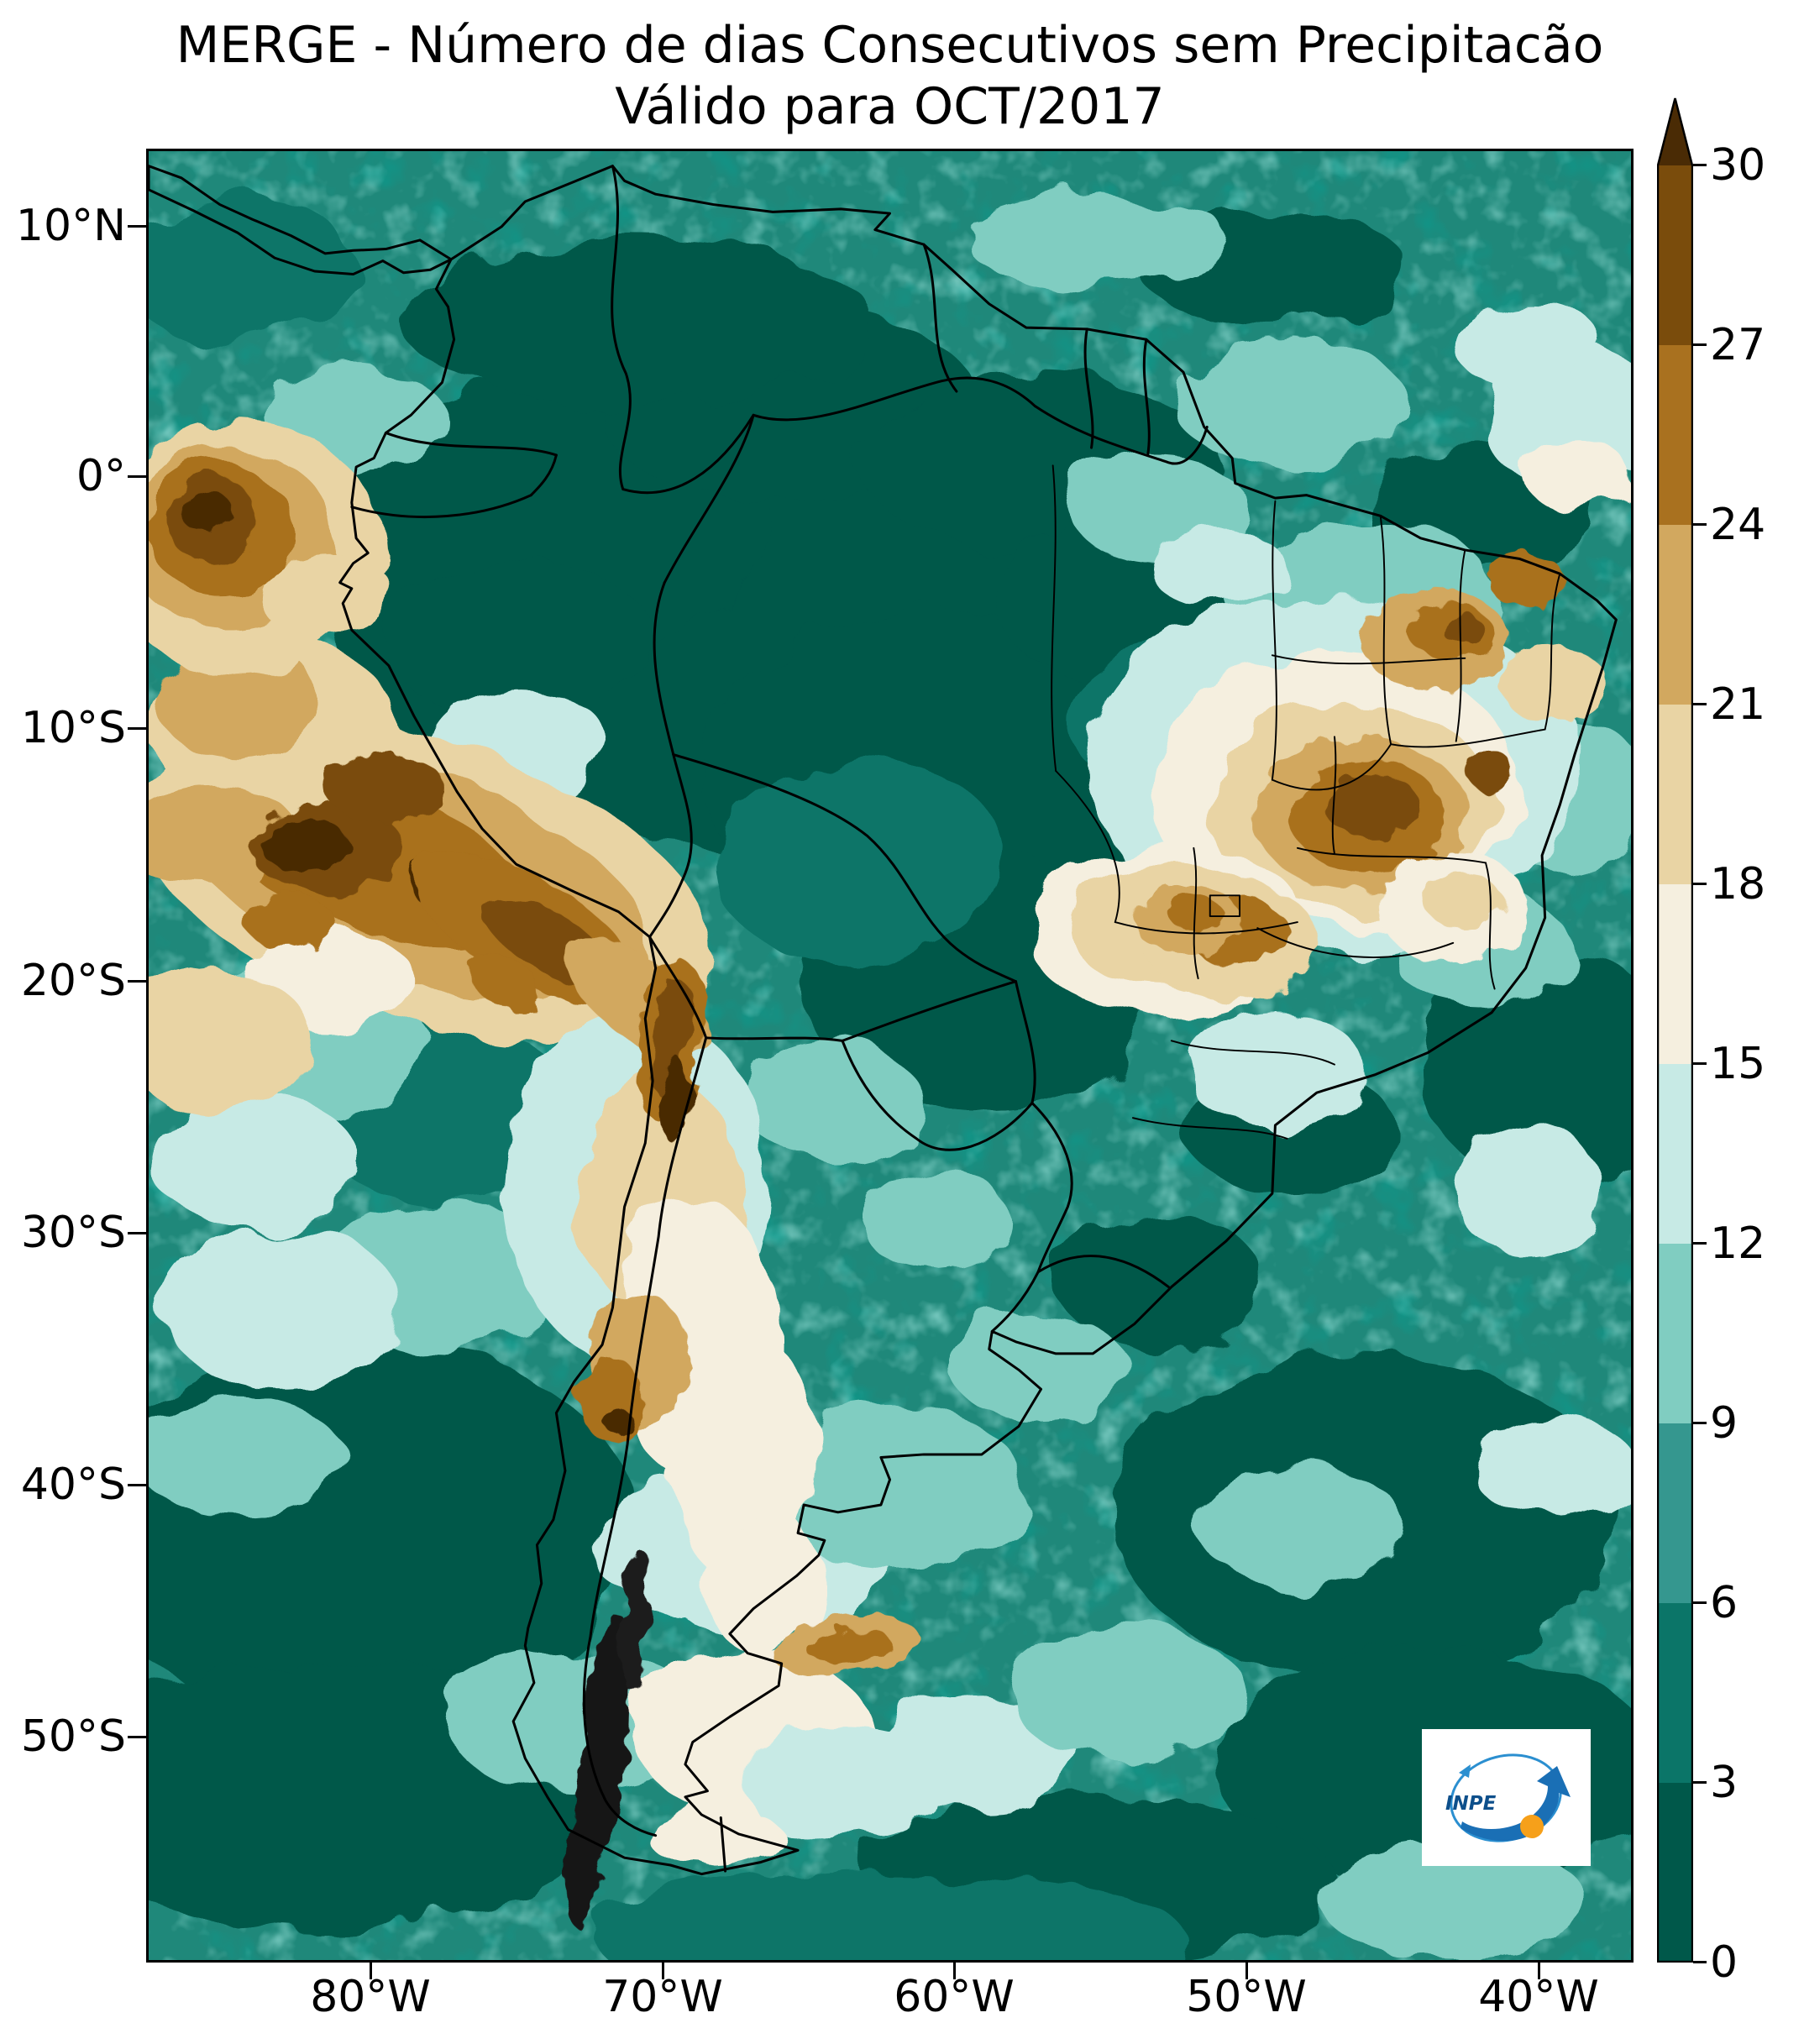 Image resolution: width=1804 pixels, height=2044 pixels. I want to click on x-tick-label-50w: 50°W, so click(1246, 1997).